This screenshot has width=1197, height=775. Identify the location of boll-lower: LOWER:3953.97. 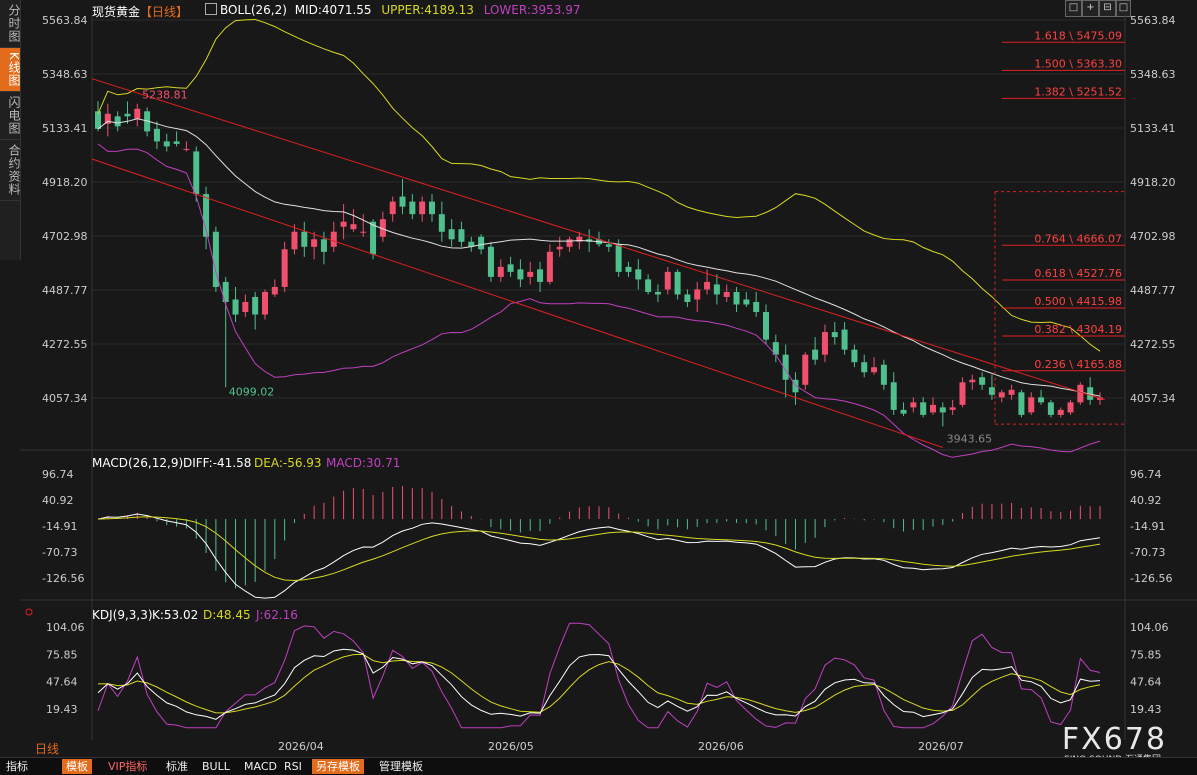
(532, 10).